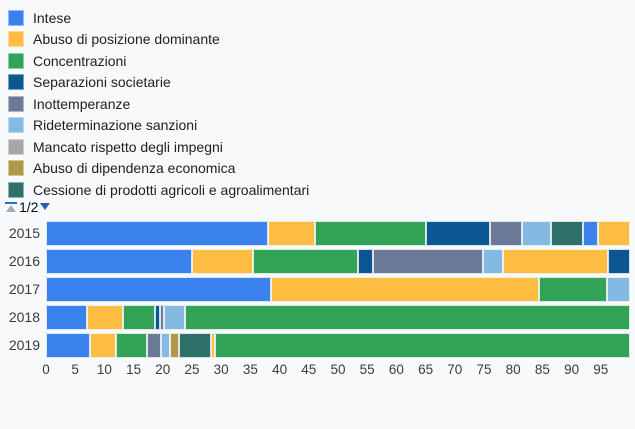  I want to click on x-tick-label: 5, so click(75, 369).